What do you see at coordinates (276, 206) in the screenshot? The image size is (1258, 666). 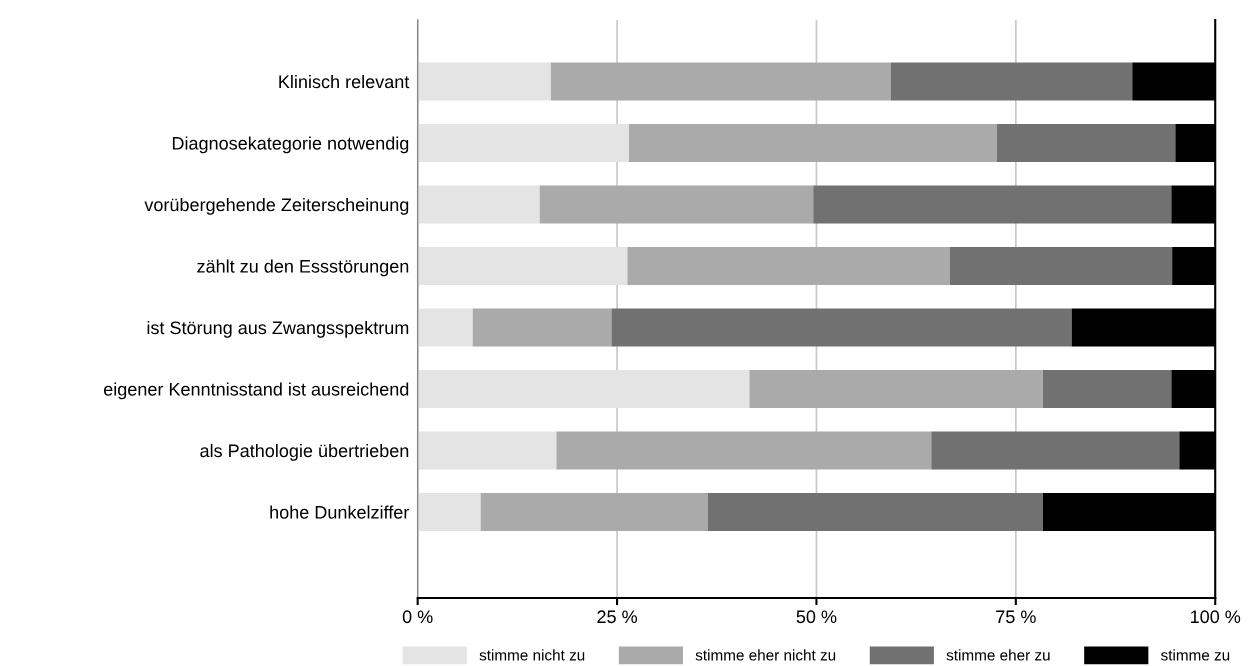 I see `y-tick-label: vorübergehende Zeiterscheinung` at bounding box center [276, 206].